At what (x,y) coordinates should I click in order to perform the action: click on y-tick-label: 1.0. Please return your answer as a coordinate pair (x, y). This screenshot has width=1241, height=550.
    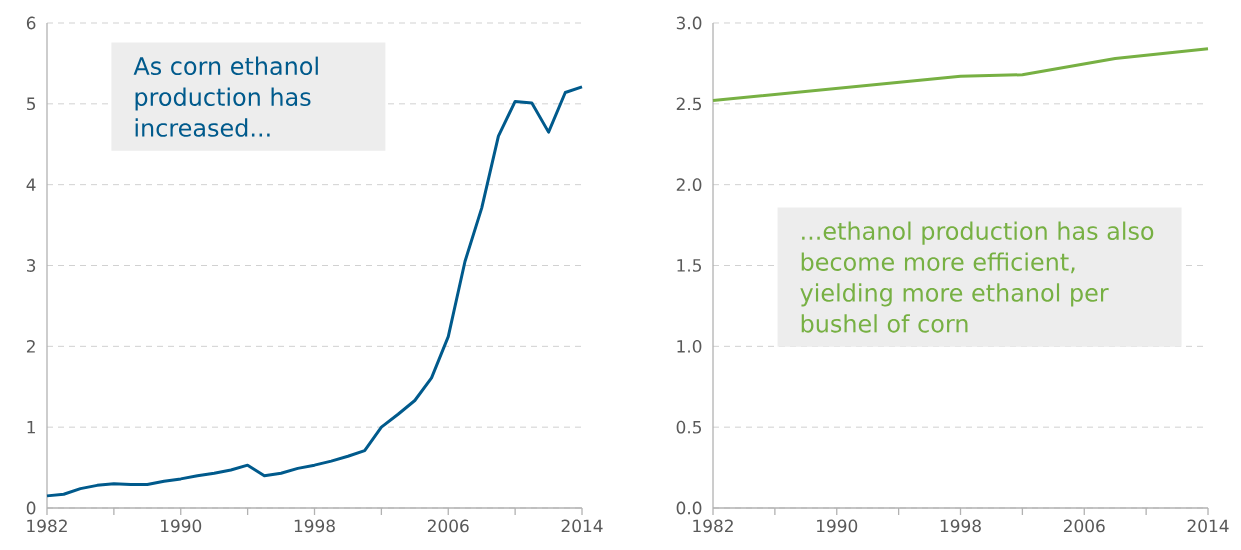
    Looking at the image, I should click on (689, 346).